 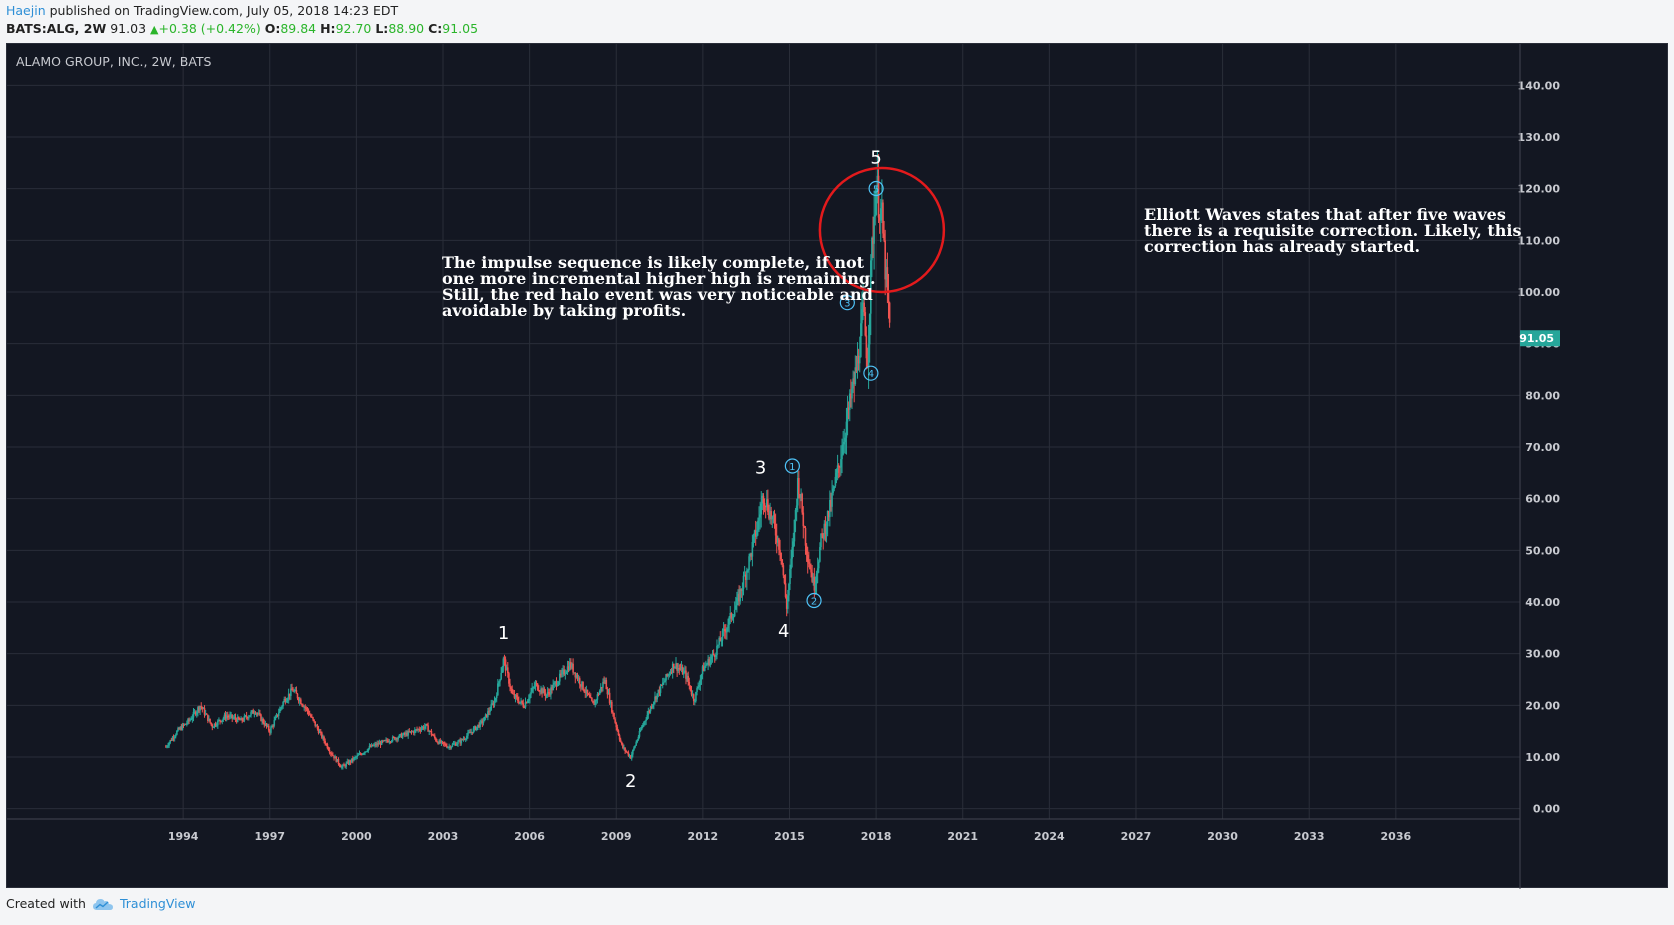 I want to click on y-tick-label: 20.00, so click(x=1542, y=705).